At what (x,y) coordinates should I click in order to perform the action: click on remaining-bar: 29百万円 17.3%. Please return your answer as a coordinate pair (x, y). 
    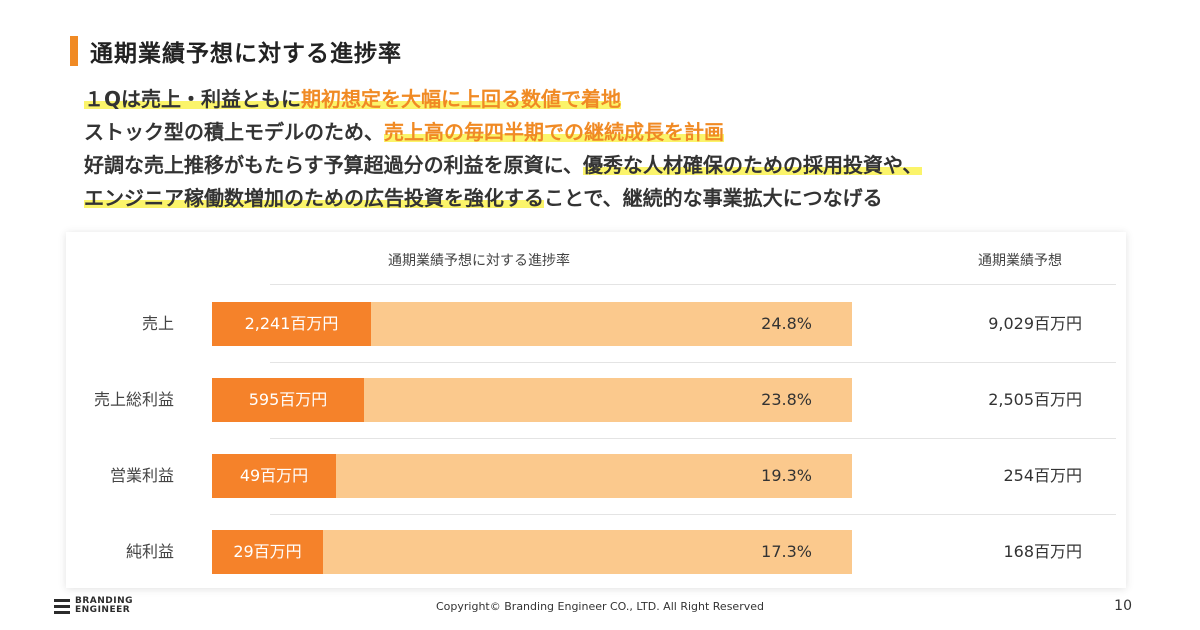
    Looking at the image, I should click on (532, 552).